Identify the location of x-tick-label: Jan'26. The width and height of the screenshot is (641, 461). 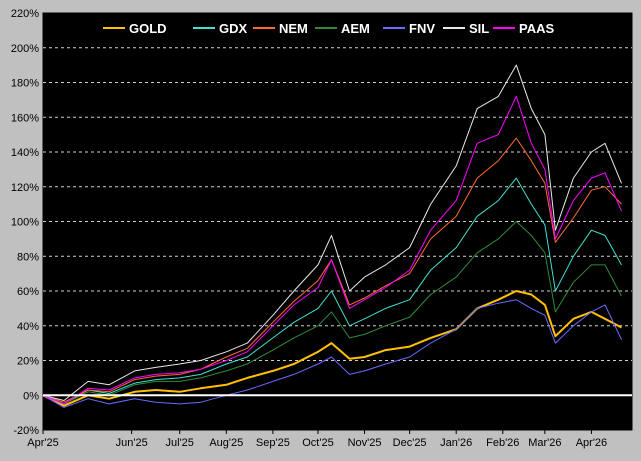
(456, 443).